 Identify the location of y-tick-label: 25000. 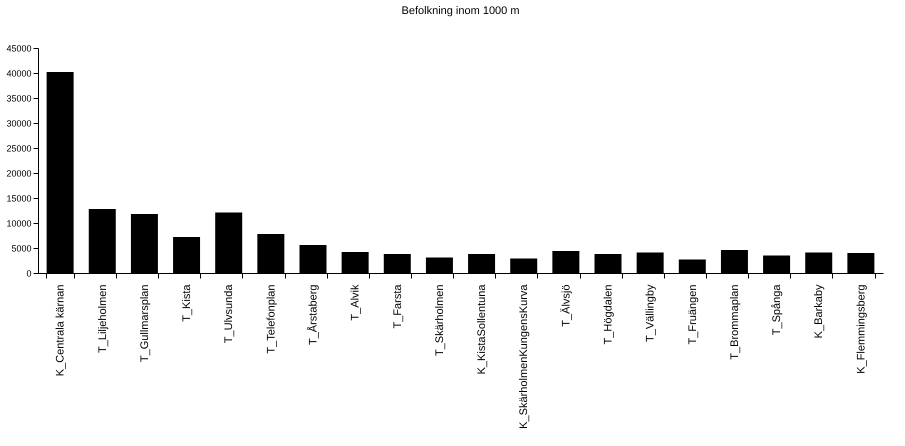
(19, 149).